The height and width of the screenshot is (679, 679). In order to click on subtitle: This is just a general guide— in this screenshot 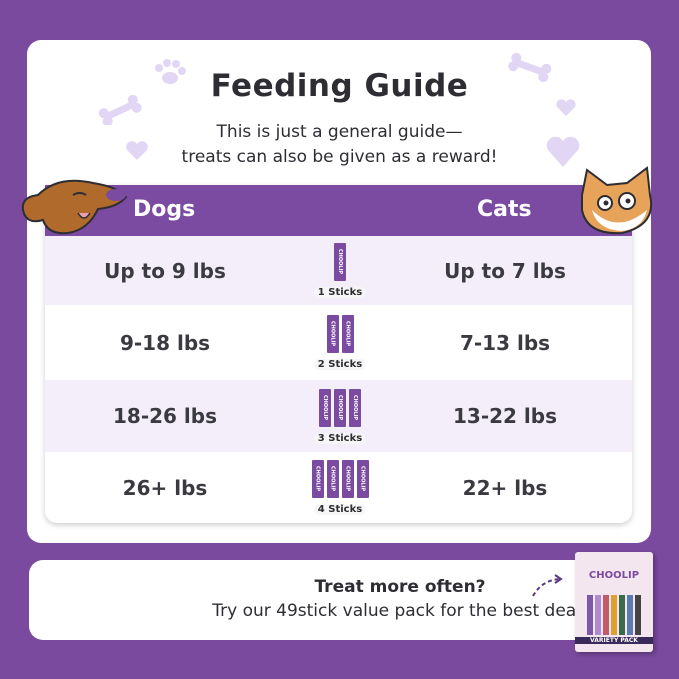, I will do `click(339, 132)`.